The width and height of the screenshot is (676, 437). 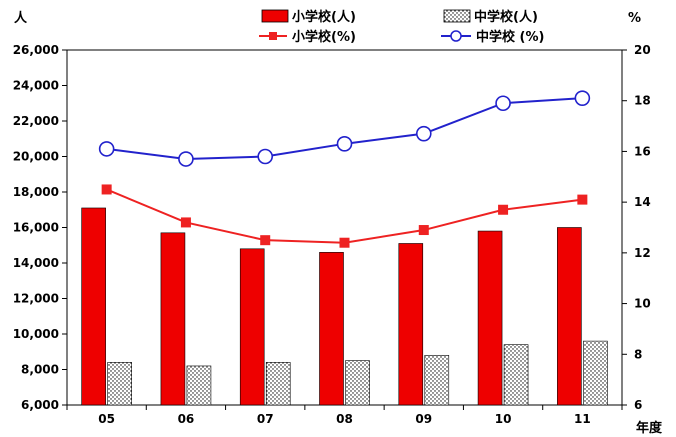 What do you see at coordinates (40, 405) in the screenshot?
I see `left-tick-label: 6,000` at bounding box center [40, 405].